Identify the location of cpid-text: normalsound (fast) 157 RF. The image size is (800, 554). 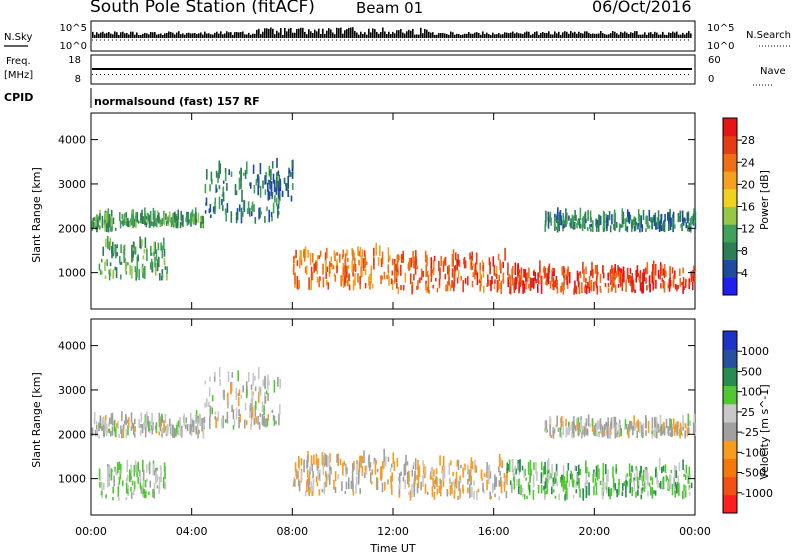
(177, 101).